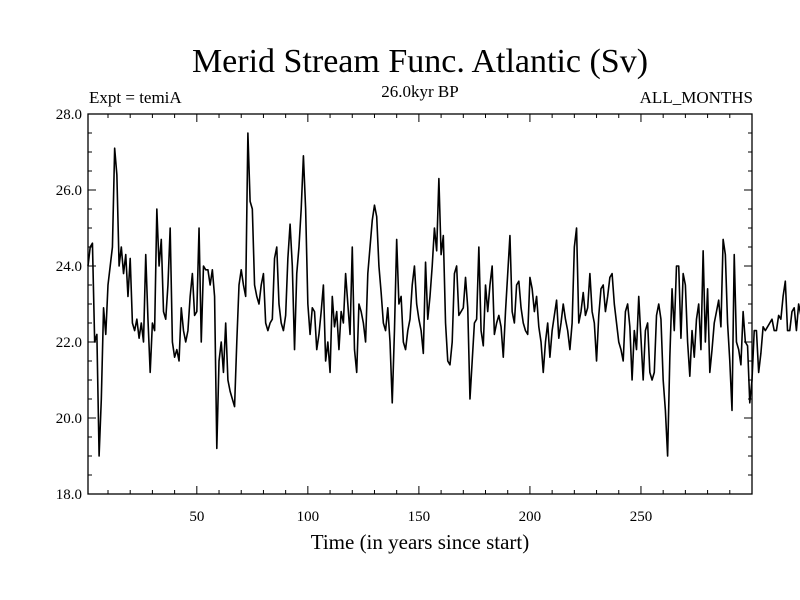 The width and height of the screenshot is (800, 600). Describe the element at coordinates (69, 267) in the screenshot. I see `y-tick-label: 24.0` at that location.